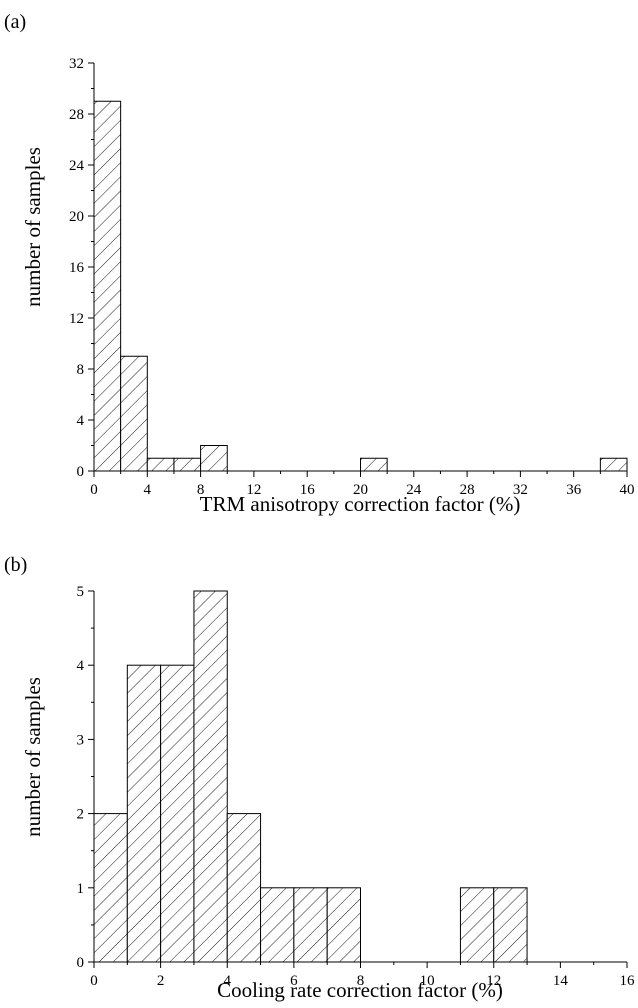  What do you see at coordinates (628, 981) in the screenshot?
I see `x-tick-label-b-8: 16` at bounding box center [628, 981].